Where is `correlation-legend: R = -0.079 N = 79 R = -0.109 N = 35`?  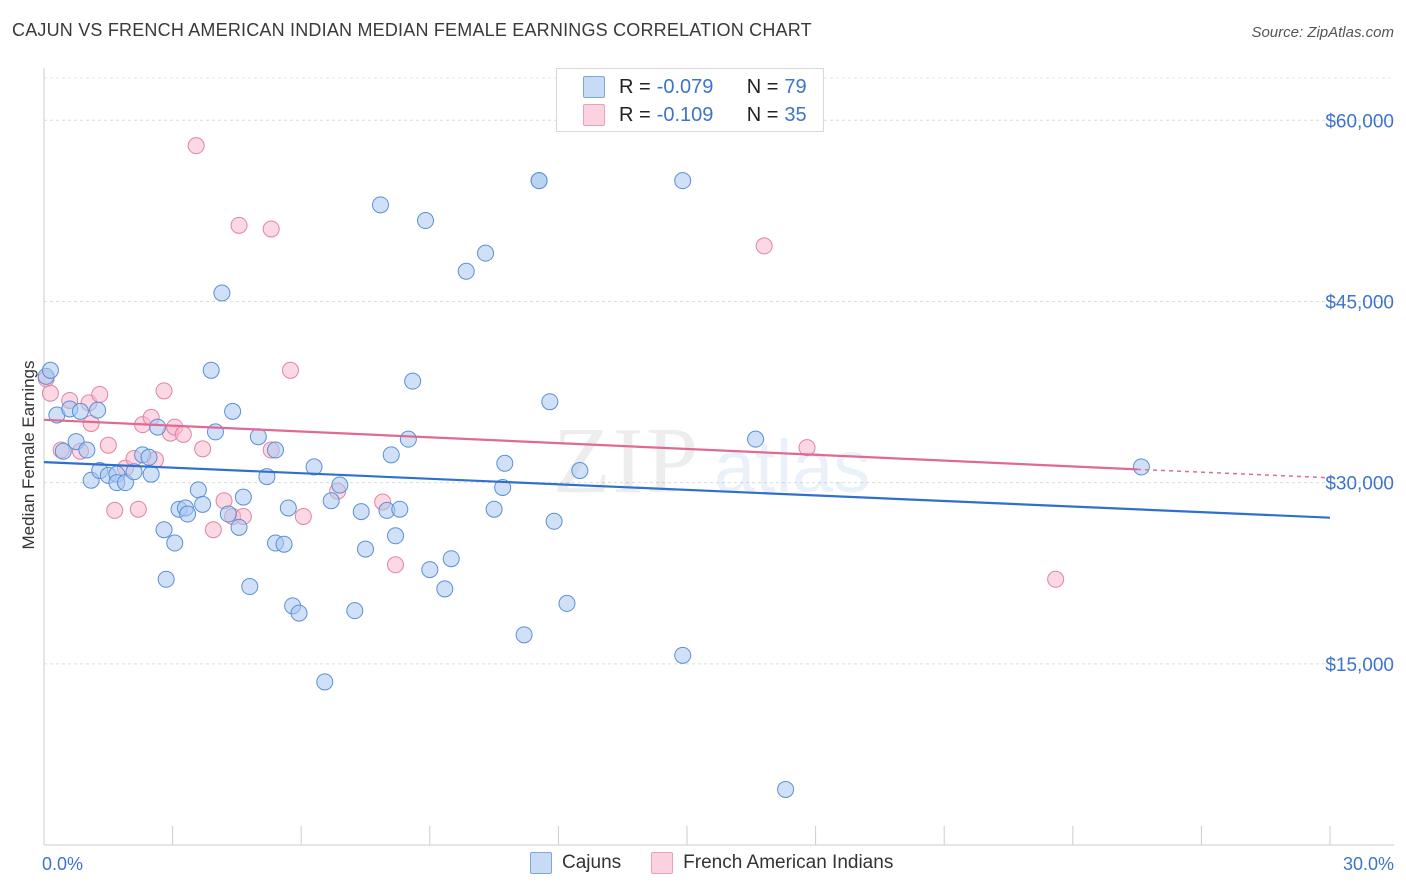 correlation-legend: R = -0.079 N = 79 R = -0.109 N = 35 is located at coordinates (690, 100).